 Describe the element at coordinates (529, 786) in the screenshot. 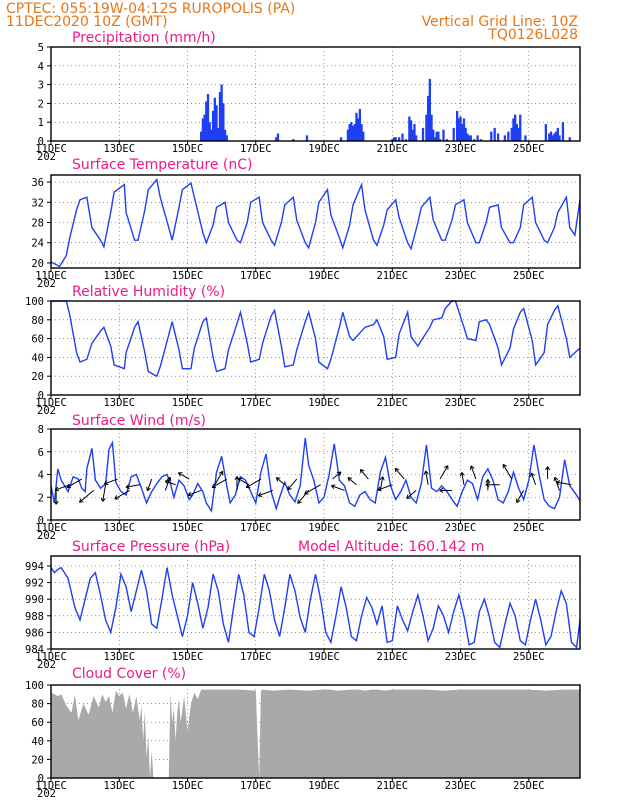

I see `cloud-xtick-label: 25DEC` at that location.